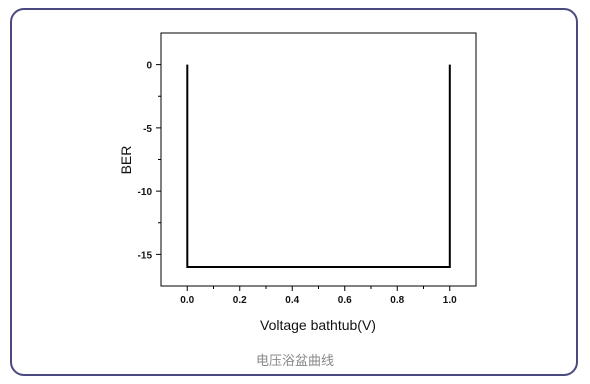 This screenshot has height=384, width=590. What do you see at coordinates (147, 129) in the screenshot?
I see `y-tick-label: -5` at bounding box center [147, 129].